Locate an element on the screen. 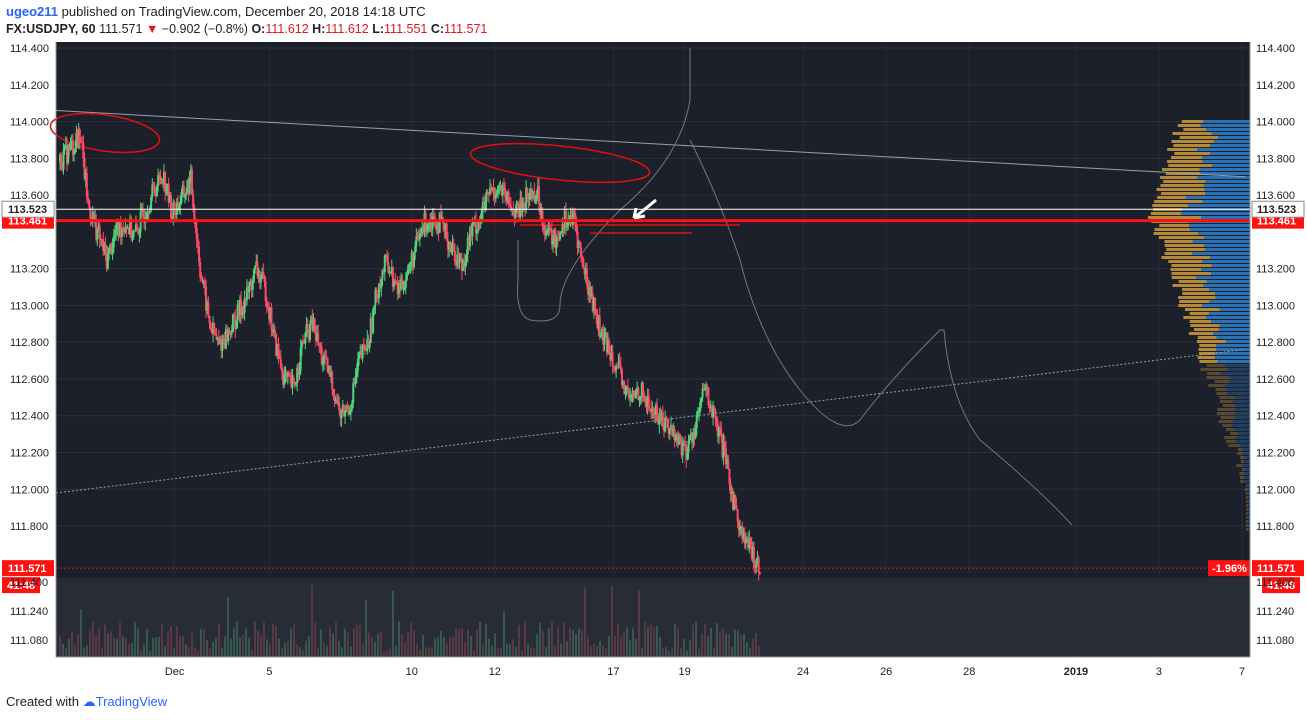 This screenshot has width=1307, height=720. x-tick-label: 17 is located at coordinates (613, 672).